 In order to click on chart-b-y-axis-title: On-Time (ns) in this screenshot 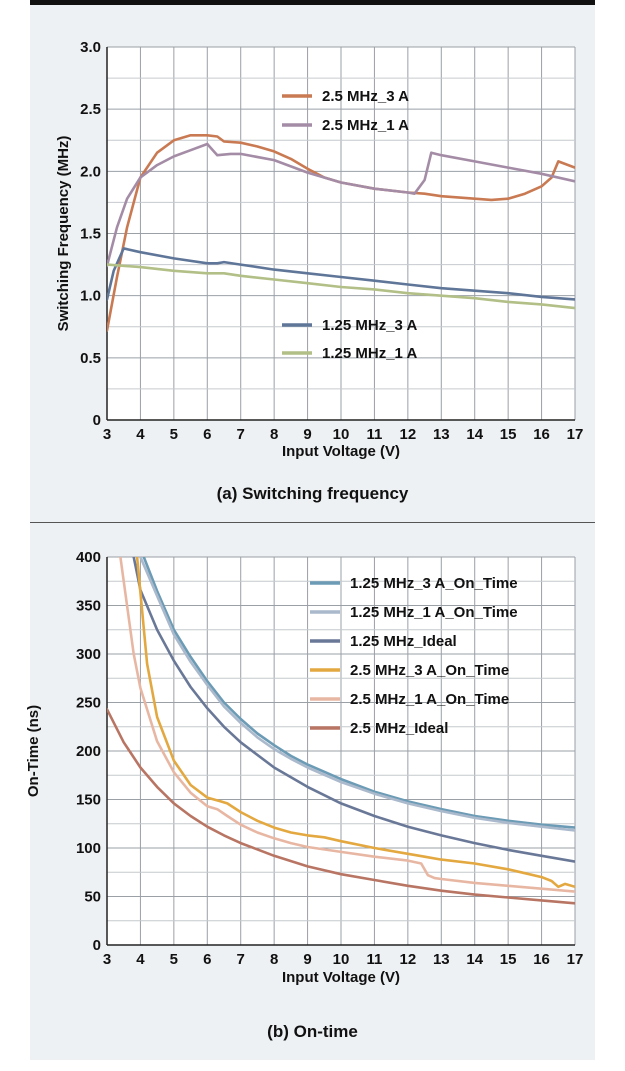, I will do `click(33, 751)`.